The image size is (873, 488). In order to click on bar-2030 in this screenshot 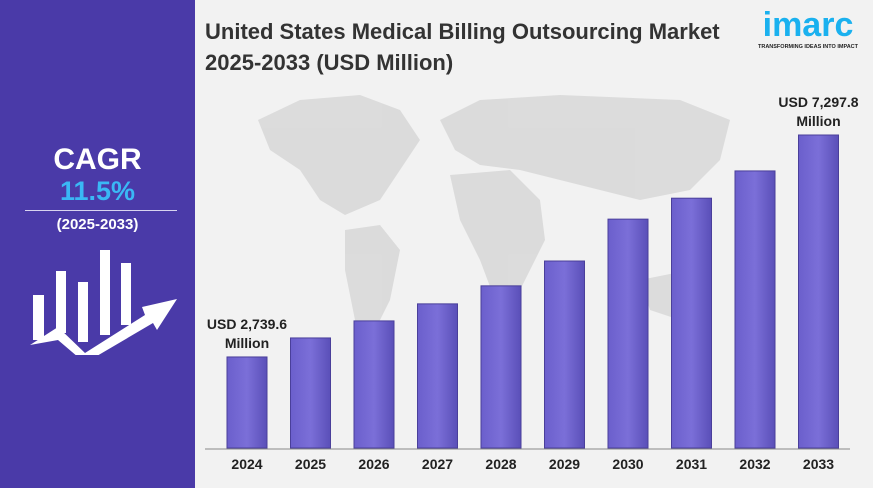, I will do `click(628, 333)`.